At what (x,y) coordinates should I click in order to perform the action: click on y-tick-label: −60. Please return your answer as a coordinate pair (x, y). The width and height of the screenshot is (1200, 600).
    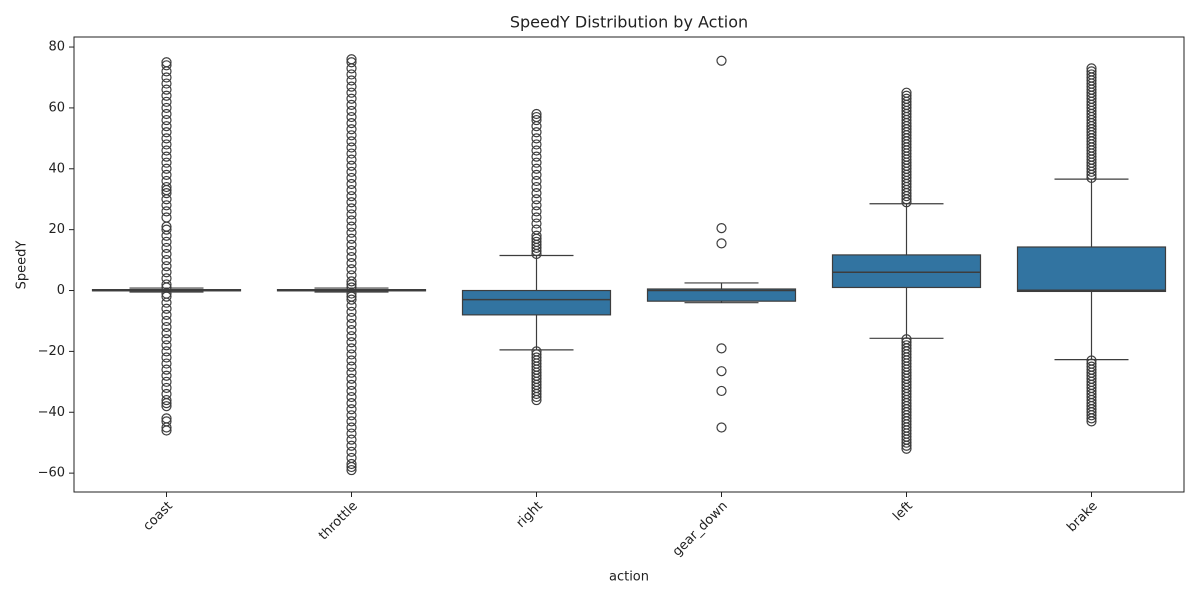
    Looking at the image, I should click on (51, 473).